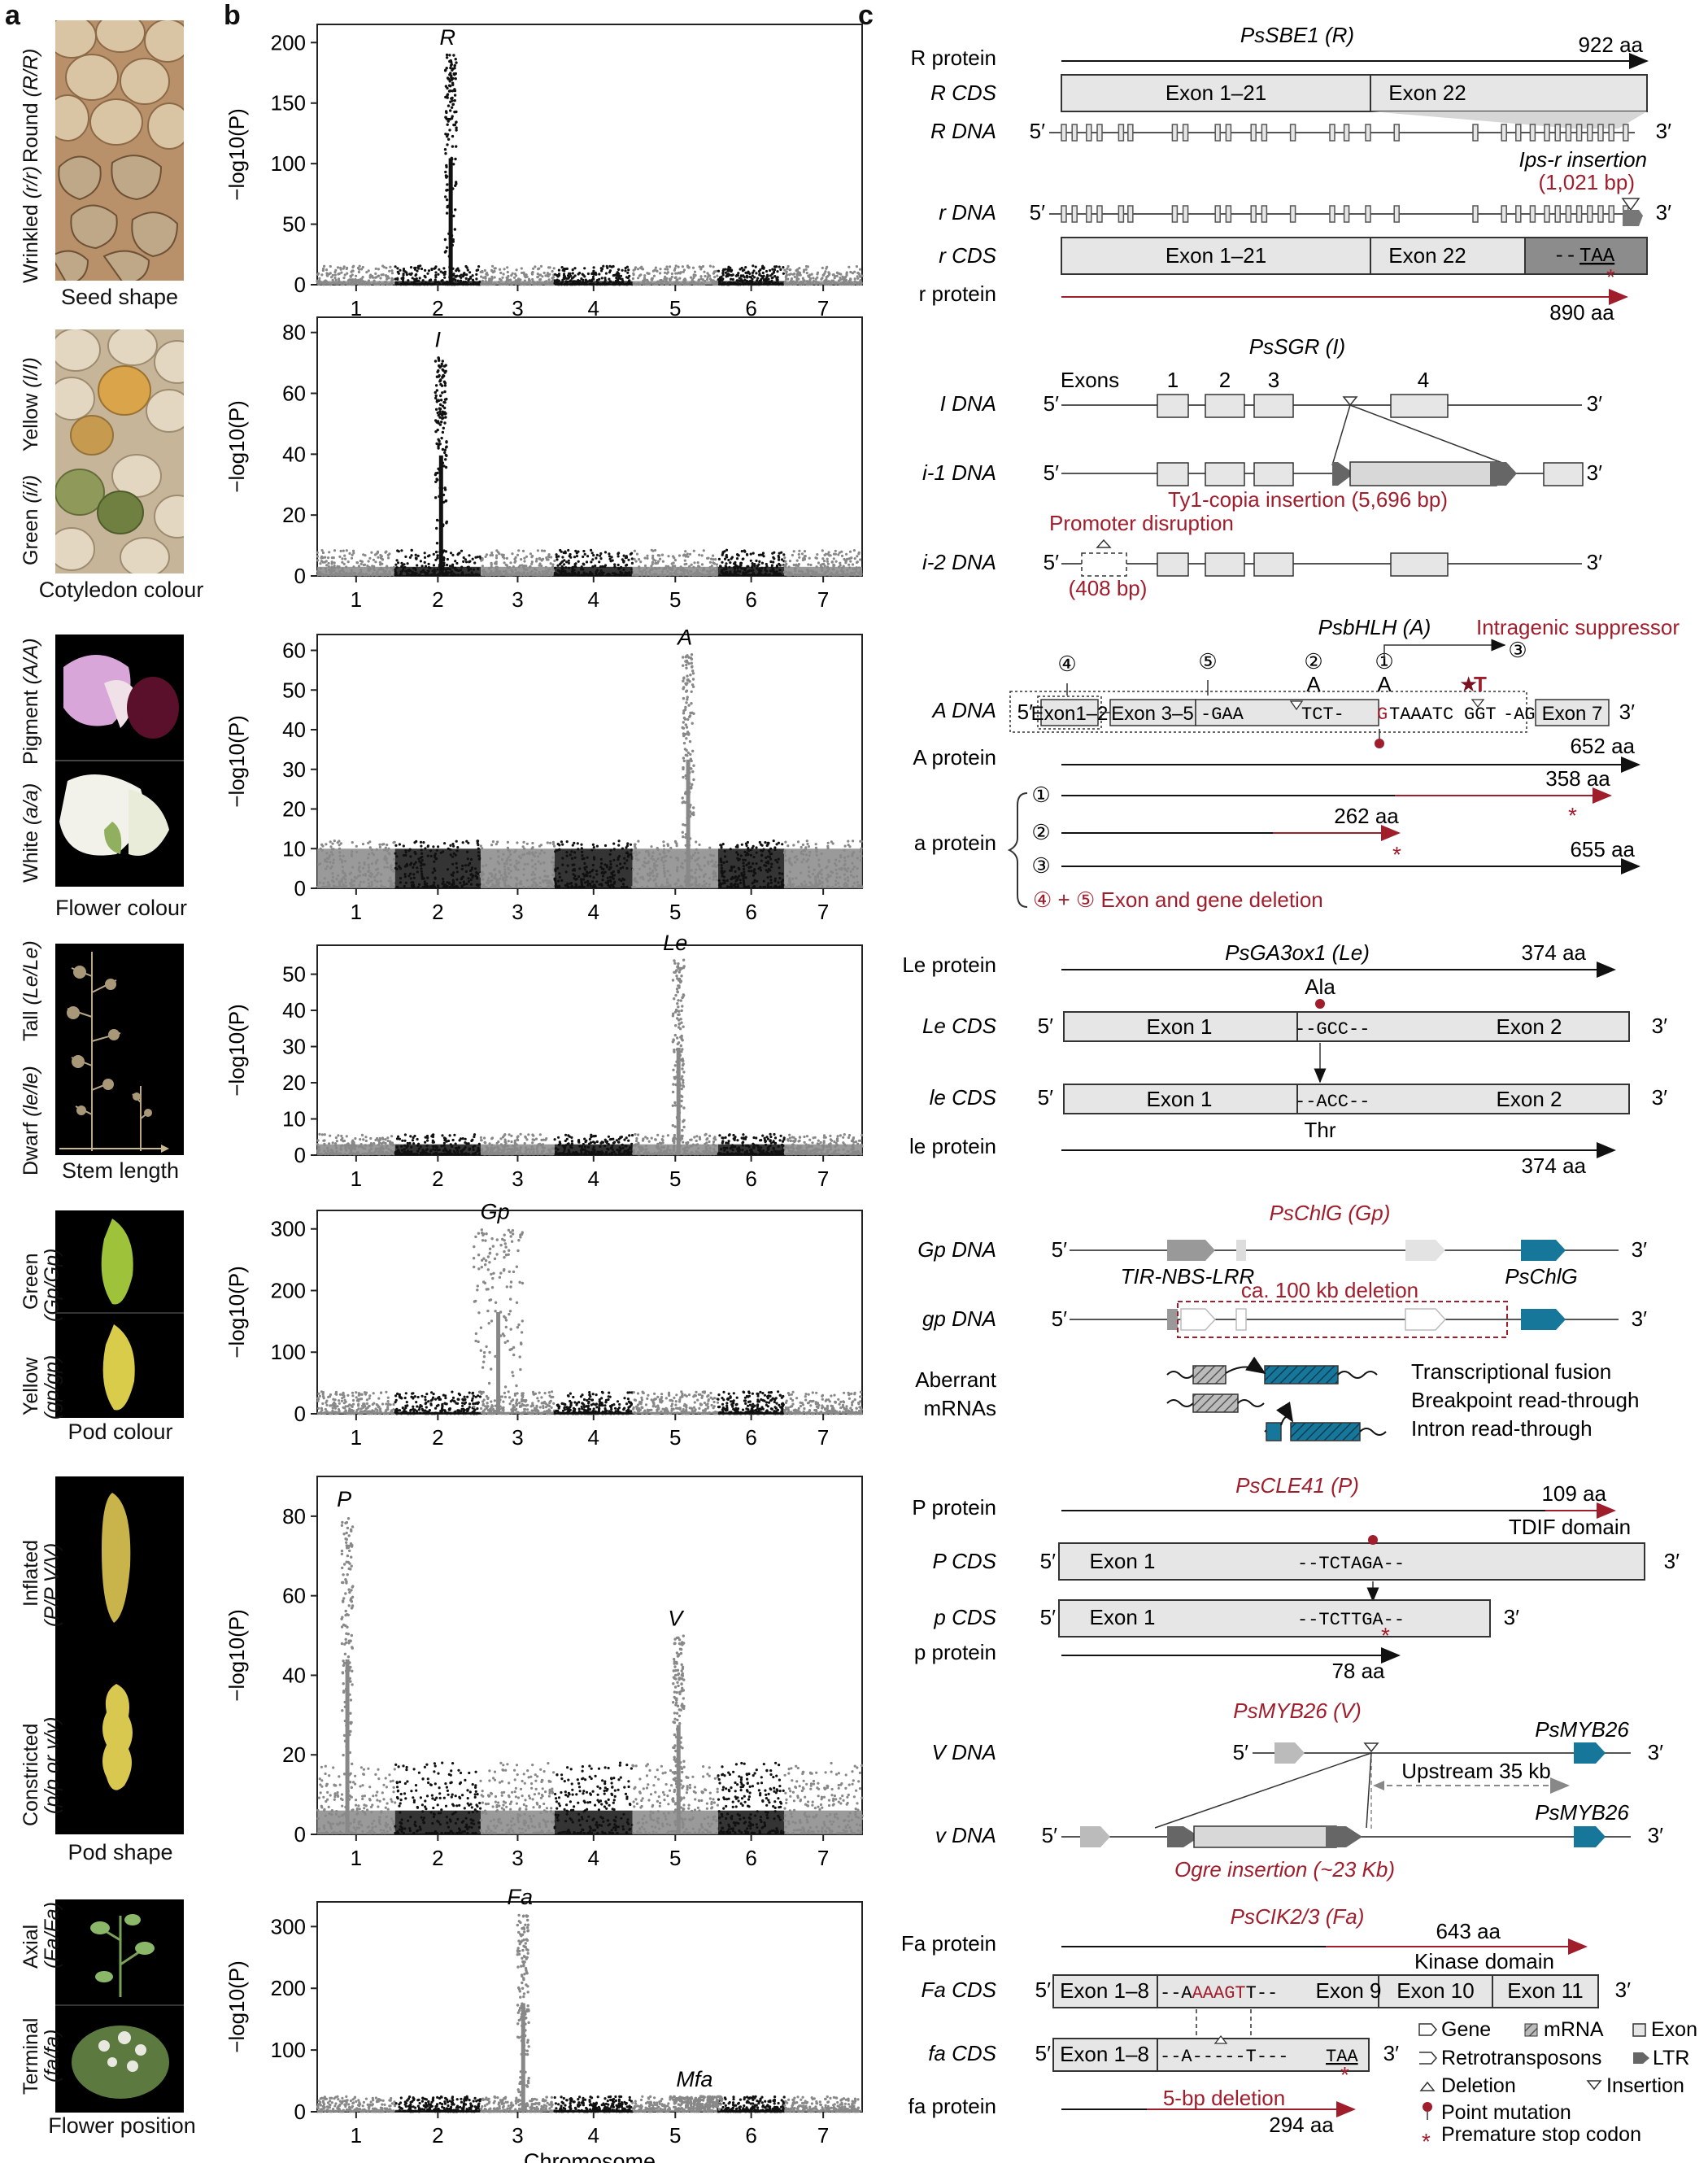  I want to click on Gp-chlg-gene, so click(1543, 1250).